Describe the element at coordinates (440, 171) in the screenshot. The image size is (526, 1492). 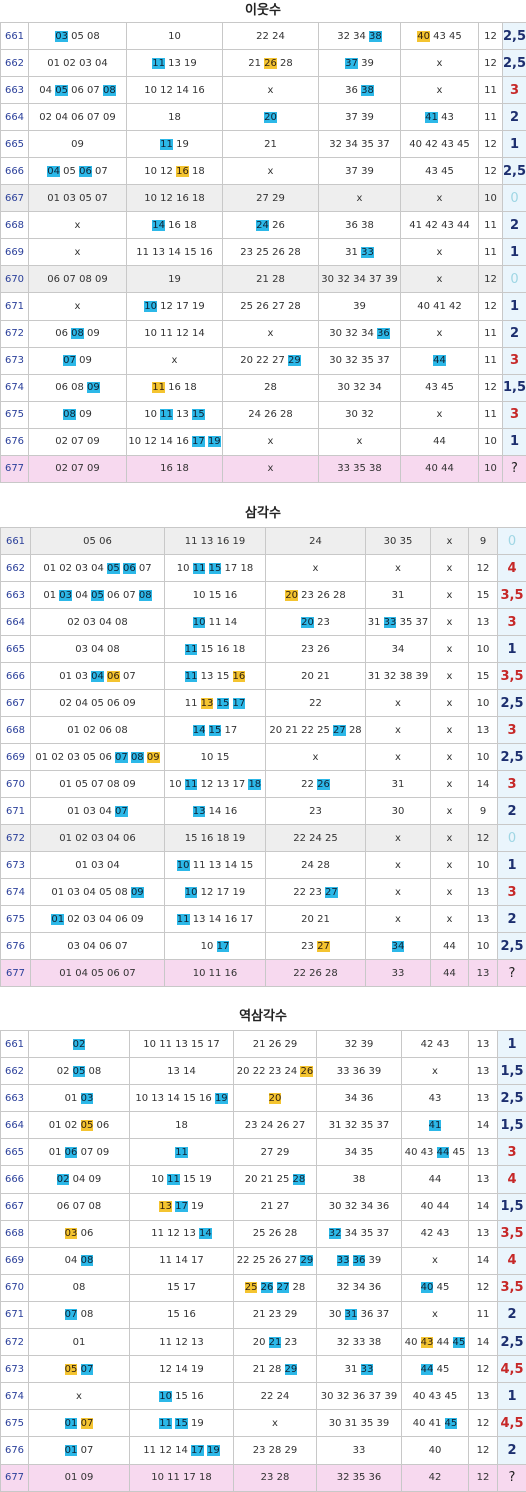
I see `number-group: 43 45` at that location.